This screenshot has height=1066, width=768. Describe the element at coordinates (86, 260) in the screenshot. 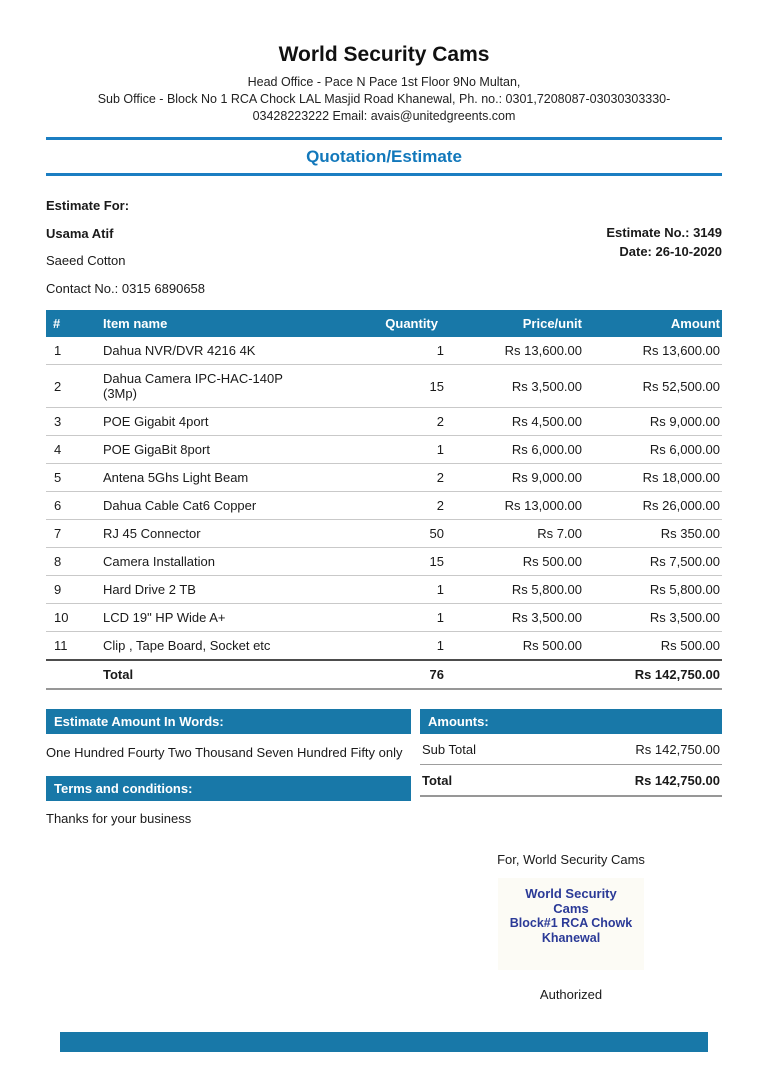

I see `customer-company: Saeed Cotton` at that location.